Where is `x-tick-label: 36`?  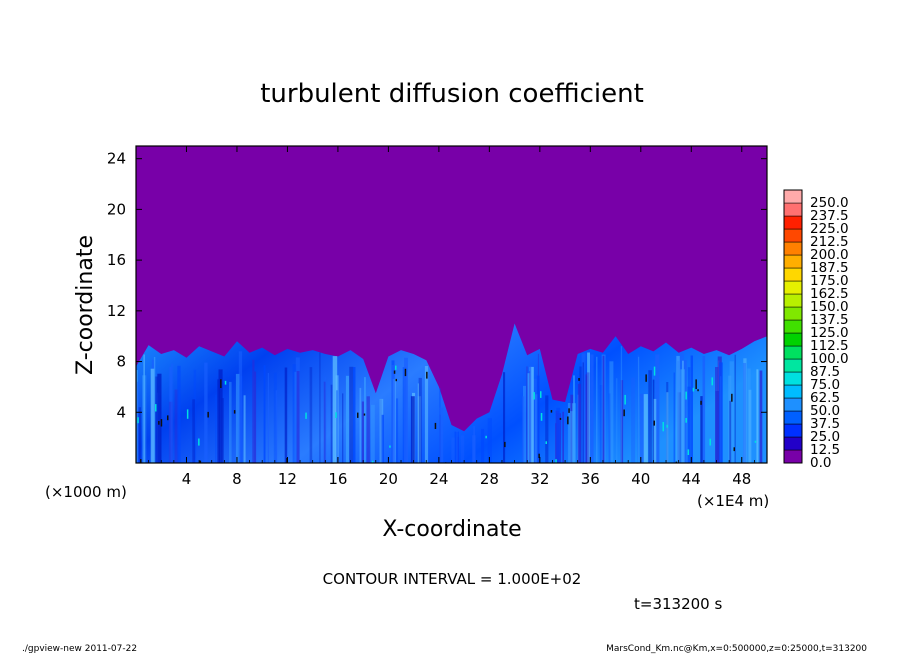 x-tick-label: 36 is located at coordinates (590, 479).